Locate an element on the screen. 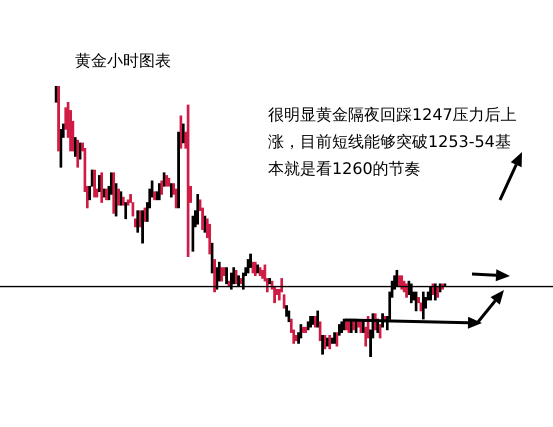 This screenshot has height=427, width=553. annotation: 很明显黄金隔夜回踩1247压力后上涨，目前短线能够突破1253-54基本就是看1260的节奏 is located at coordinates (393, 142).